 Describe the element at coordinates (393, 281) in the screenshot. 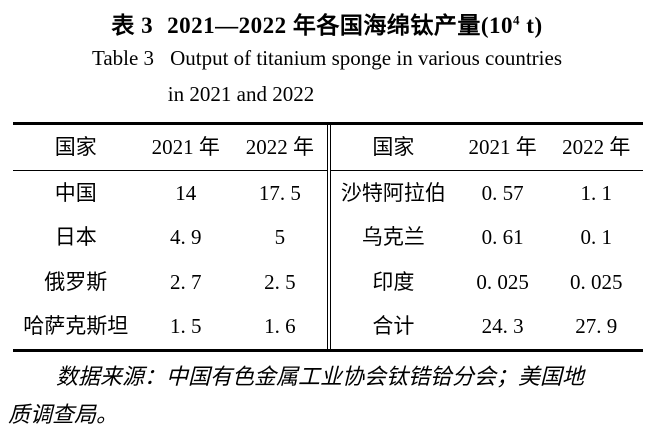

I see `country-cell: 印度` at that location.